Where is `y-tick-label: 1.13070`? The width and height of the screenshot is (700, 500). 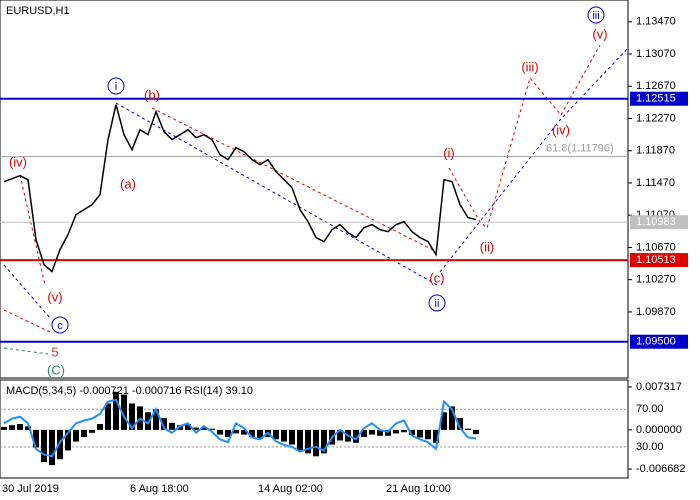 y-tick-label: 1.13070 is located at coordinates (656, 54).